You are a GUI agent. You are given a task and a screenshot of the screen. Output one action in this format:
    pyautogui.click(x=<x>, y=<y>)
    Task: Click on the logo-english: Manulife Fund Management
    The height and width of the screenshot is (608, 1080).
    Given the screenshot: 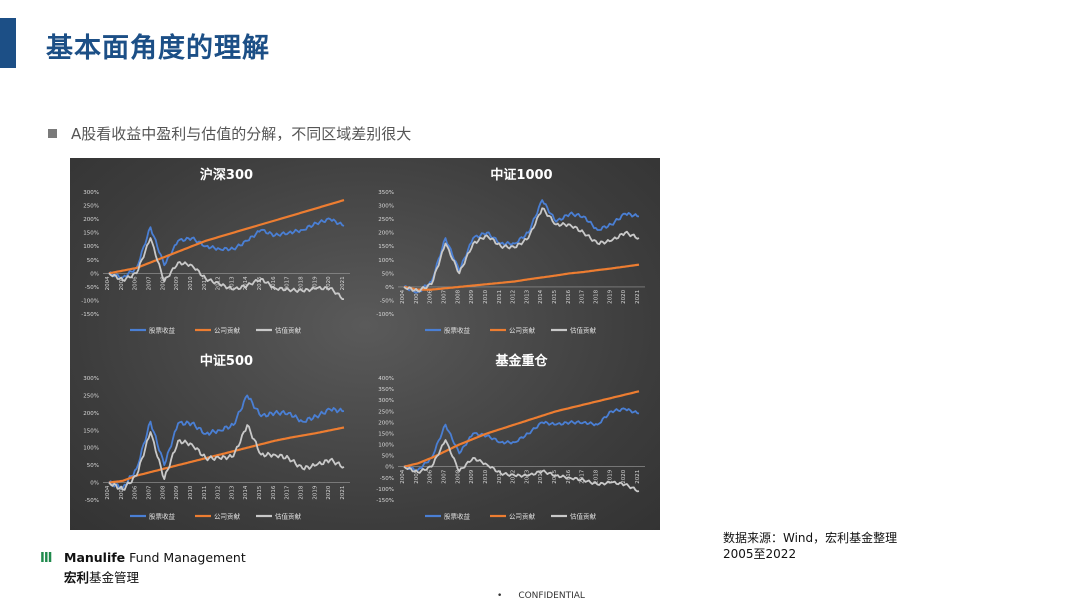 What is the action you would take?
    pyautogui.click(x=155, y=557)
    